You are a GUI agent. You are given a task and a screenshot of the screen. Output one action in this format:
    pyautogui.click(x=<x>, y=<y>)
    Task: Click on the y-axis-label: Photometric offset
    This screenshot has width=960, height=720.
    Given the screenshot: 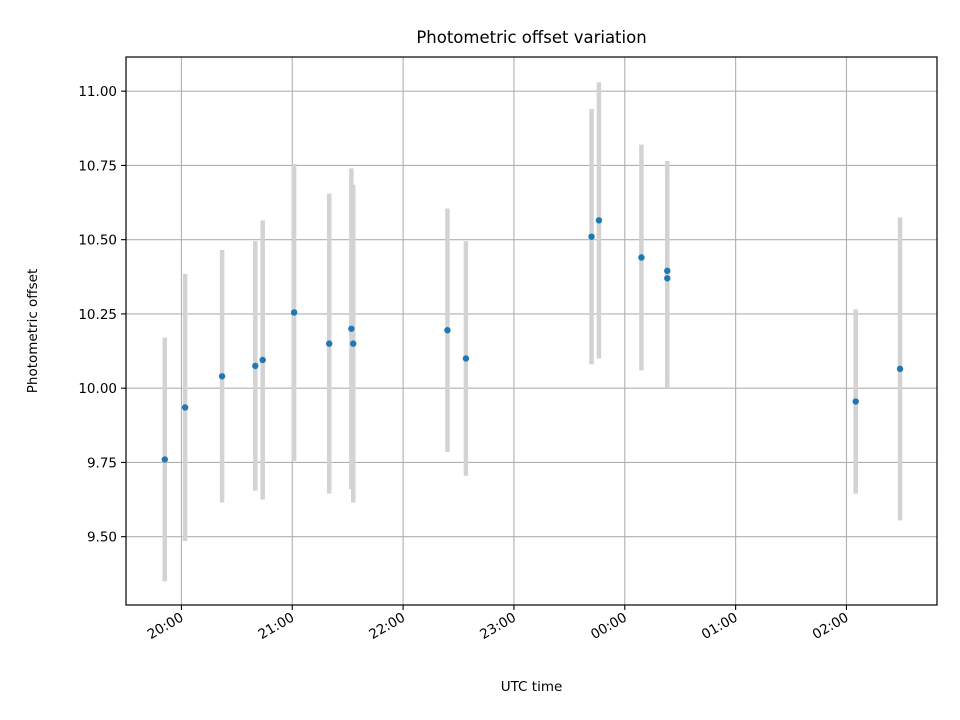 What is the action you would take?
    pyautogui.click(x=33, y=331)
    